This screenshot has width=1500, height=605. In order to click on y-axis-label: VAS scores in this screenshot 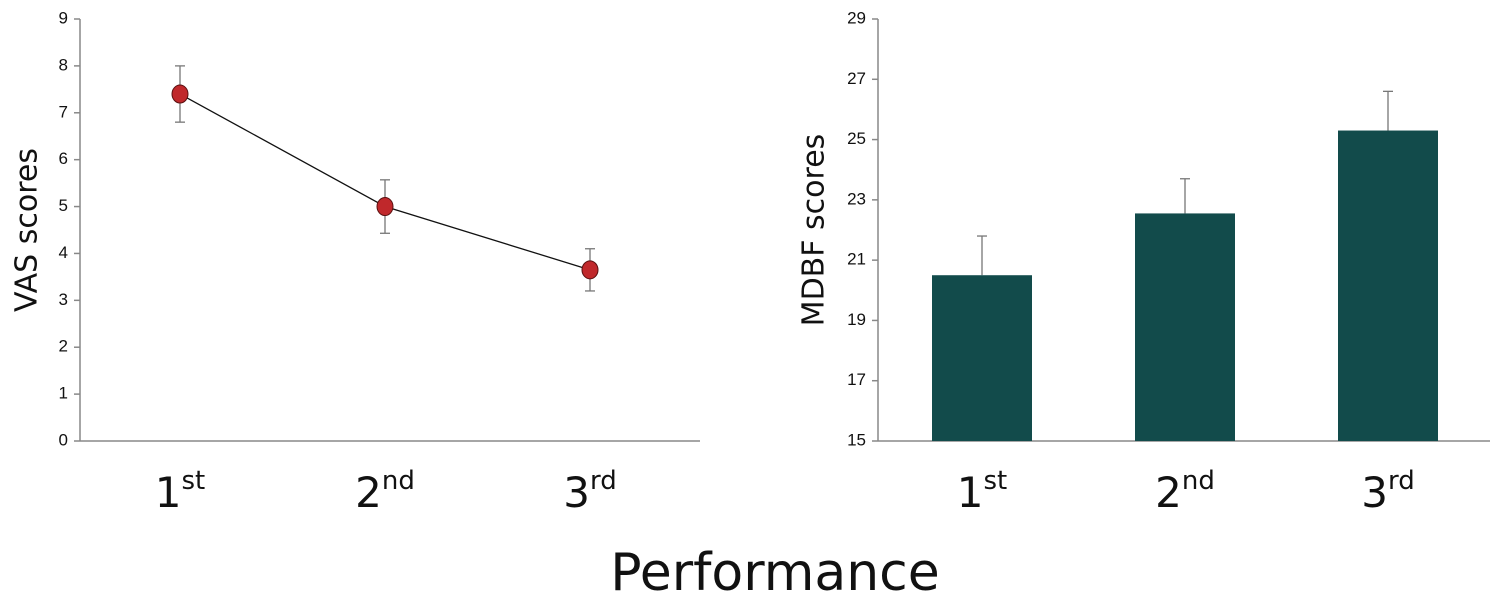, I will do `click(27, 230)`.